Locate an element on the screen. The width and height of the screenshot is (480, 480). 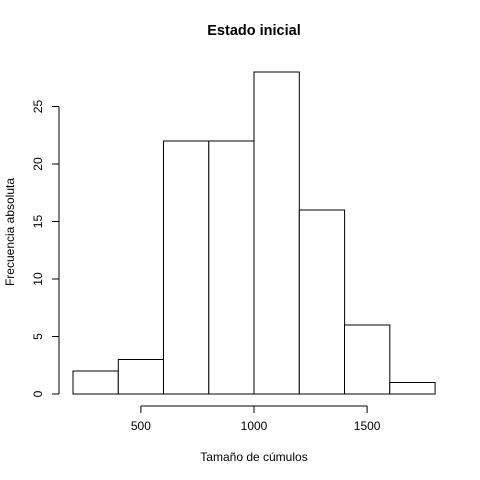
y-axis: 0 5 10 15 20 25 is located at coordinates (45, 248).